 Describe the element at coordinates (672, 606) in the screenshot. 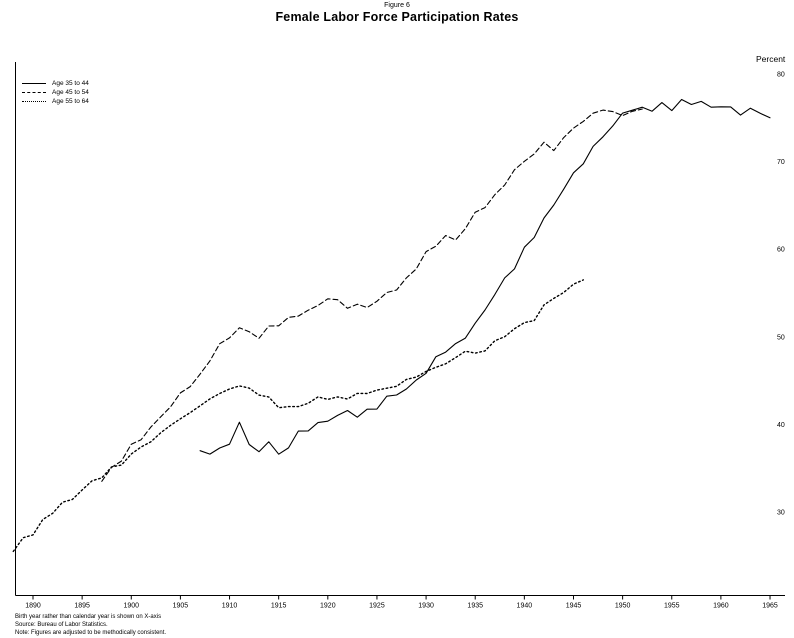

I see `x-tick-label: 1955` at that location.